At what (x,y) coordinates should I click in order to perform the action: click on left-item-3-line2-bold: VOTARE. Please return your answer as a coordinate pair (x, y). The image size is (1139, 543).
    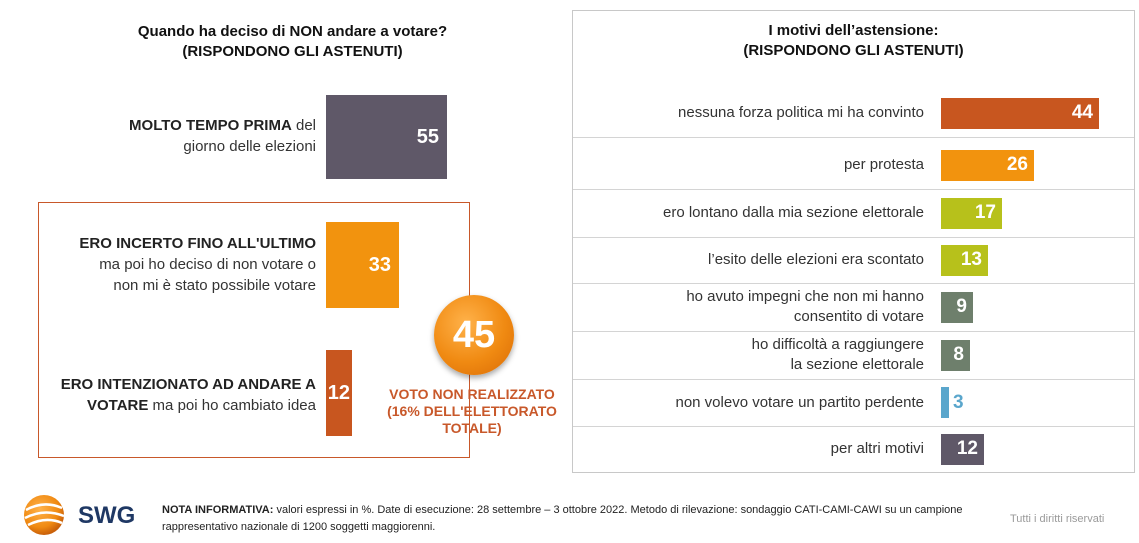
    Looking at the image, I should click on (117, 405).